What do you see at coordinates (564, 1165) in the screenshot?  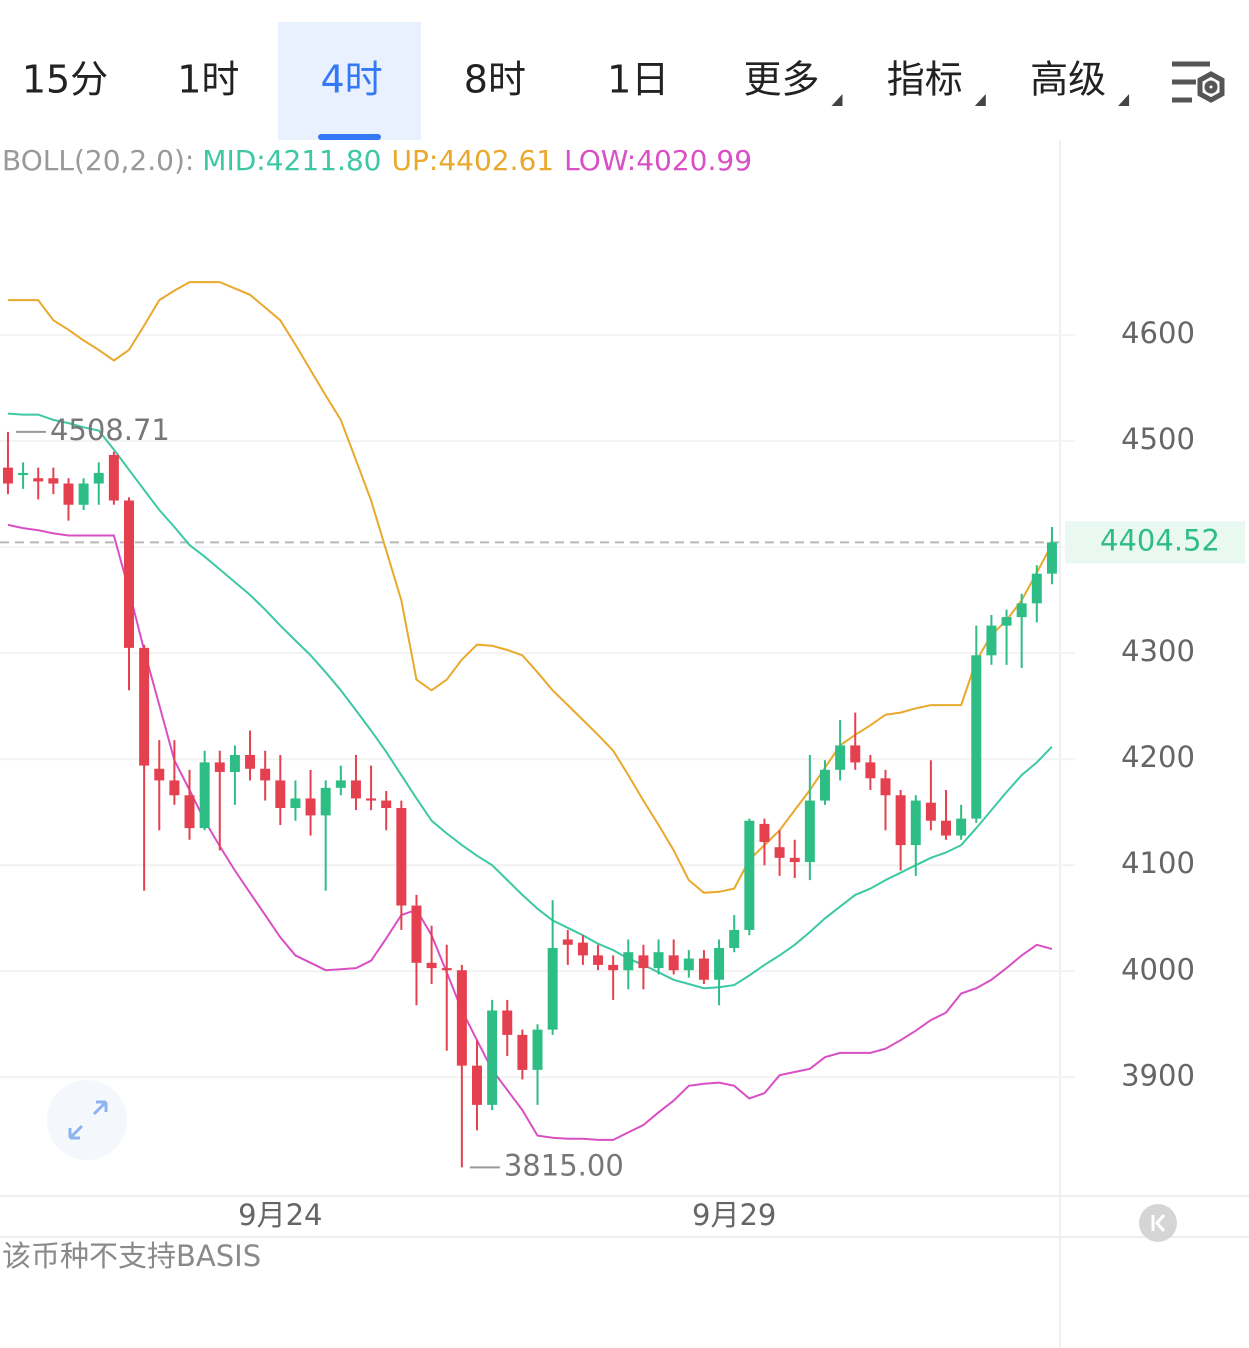 I see `extreme-label: 3815.00` at bounding box center [564, 1165].